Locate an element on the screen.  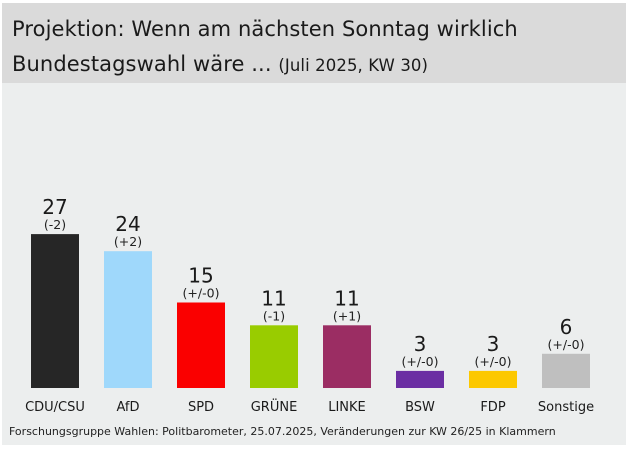
bar-change-label: (-1) is located at coordinates (274, 315).